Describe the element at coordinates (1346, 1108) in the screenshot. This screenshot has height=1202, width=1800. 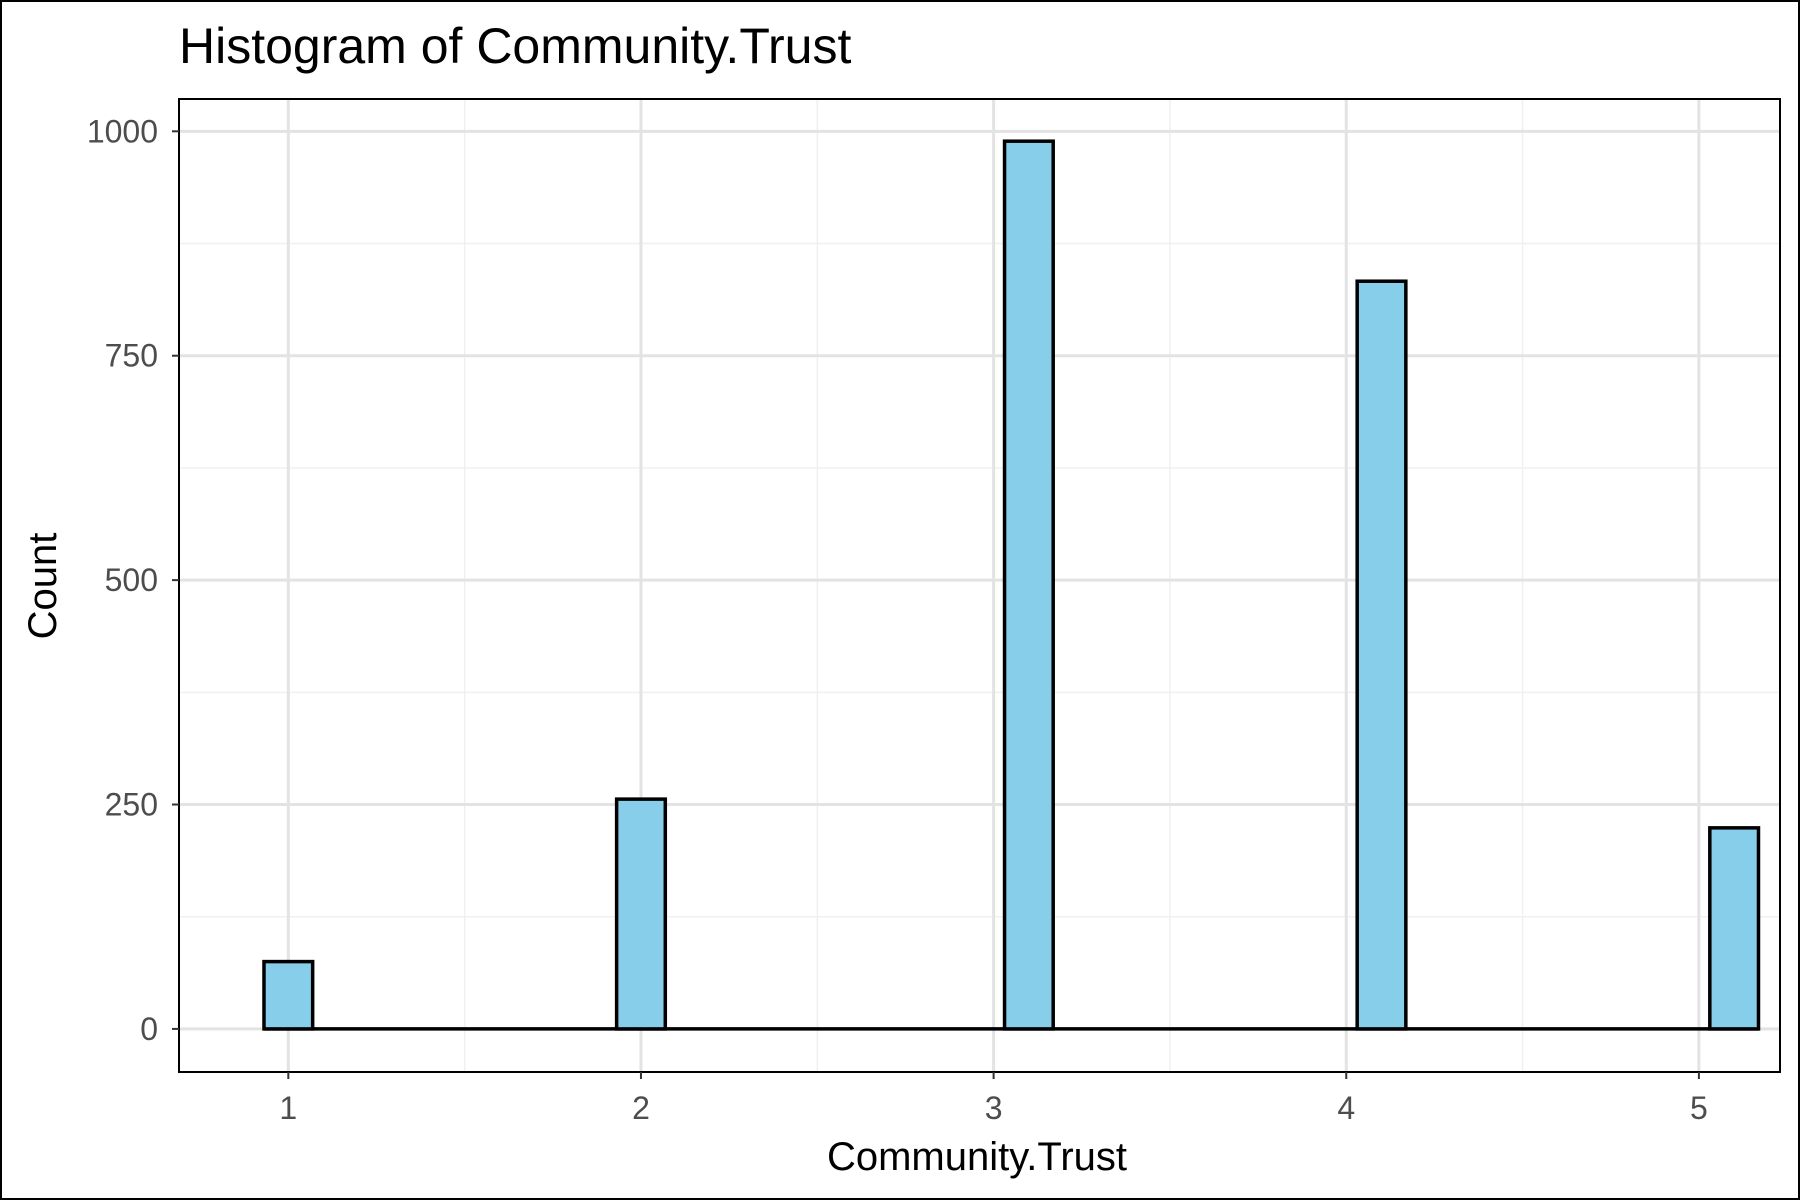
I see `x-tick-label: 4` at that location.